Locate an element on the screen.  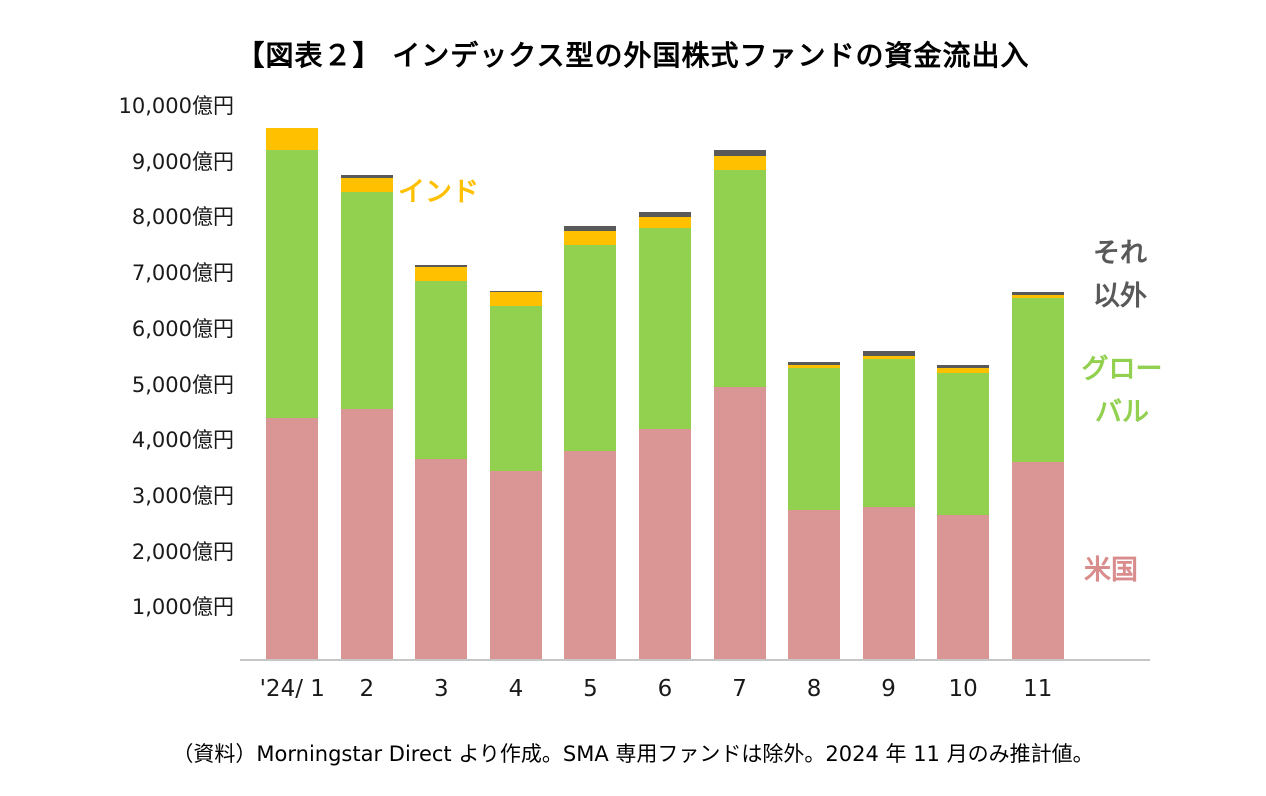
legend-label-other-line1: それ is located at coordinates (1120, 253).